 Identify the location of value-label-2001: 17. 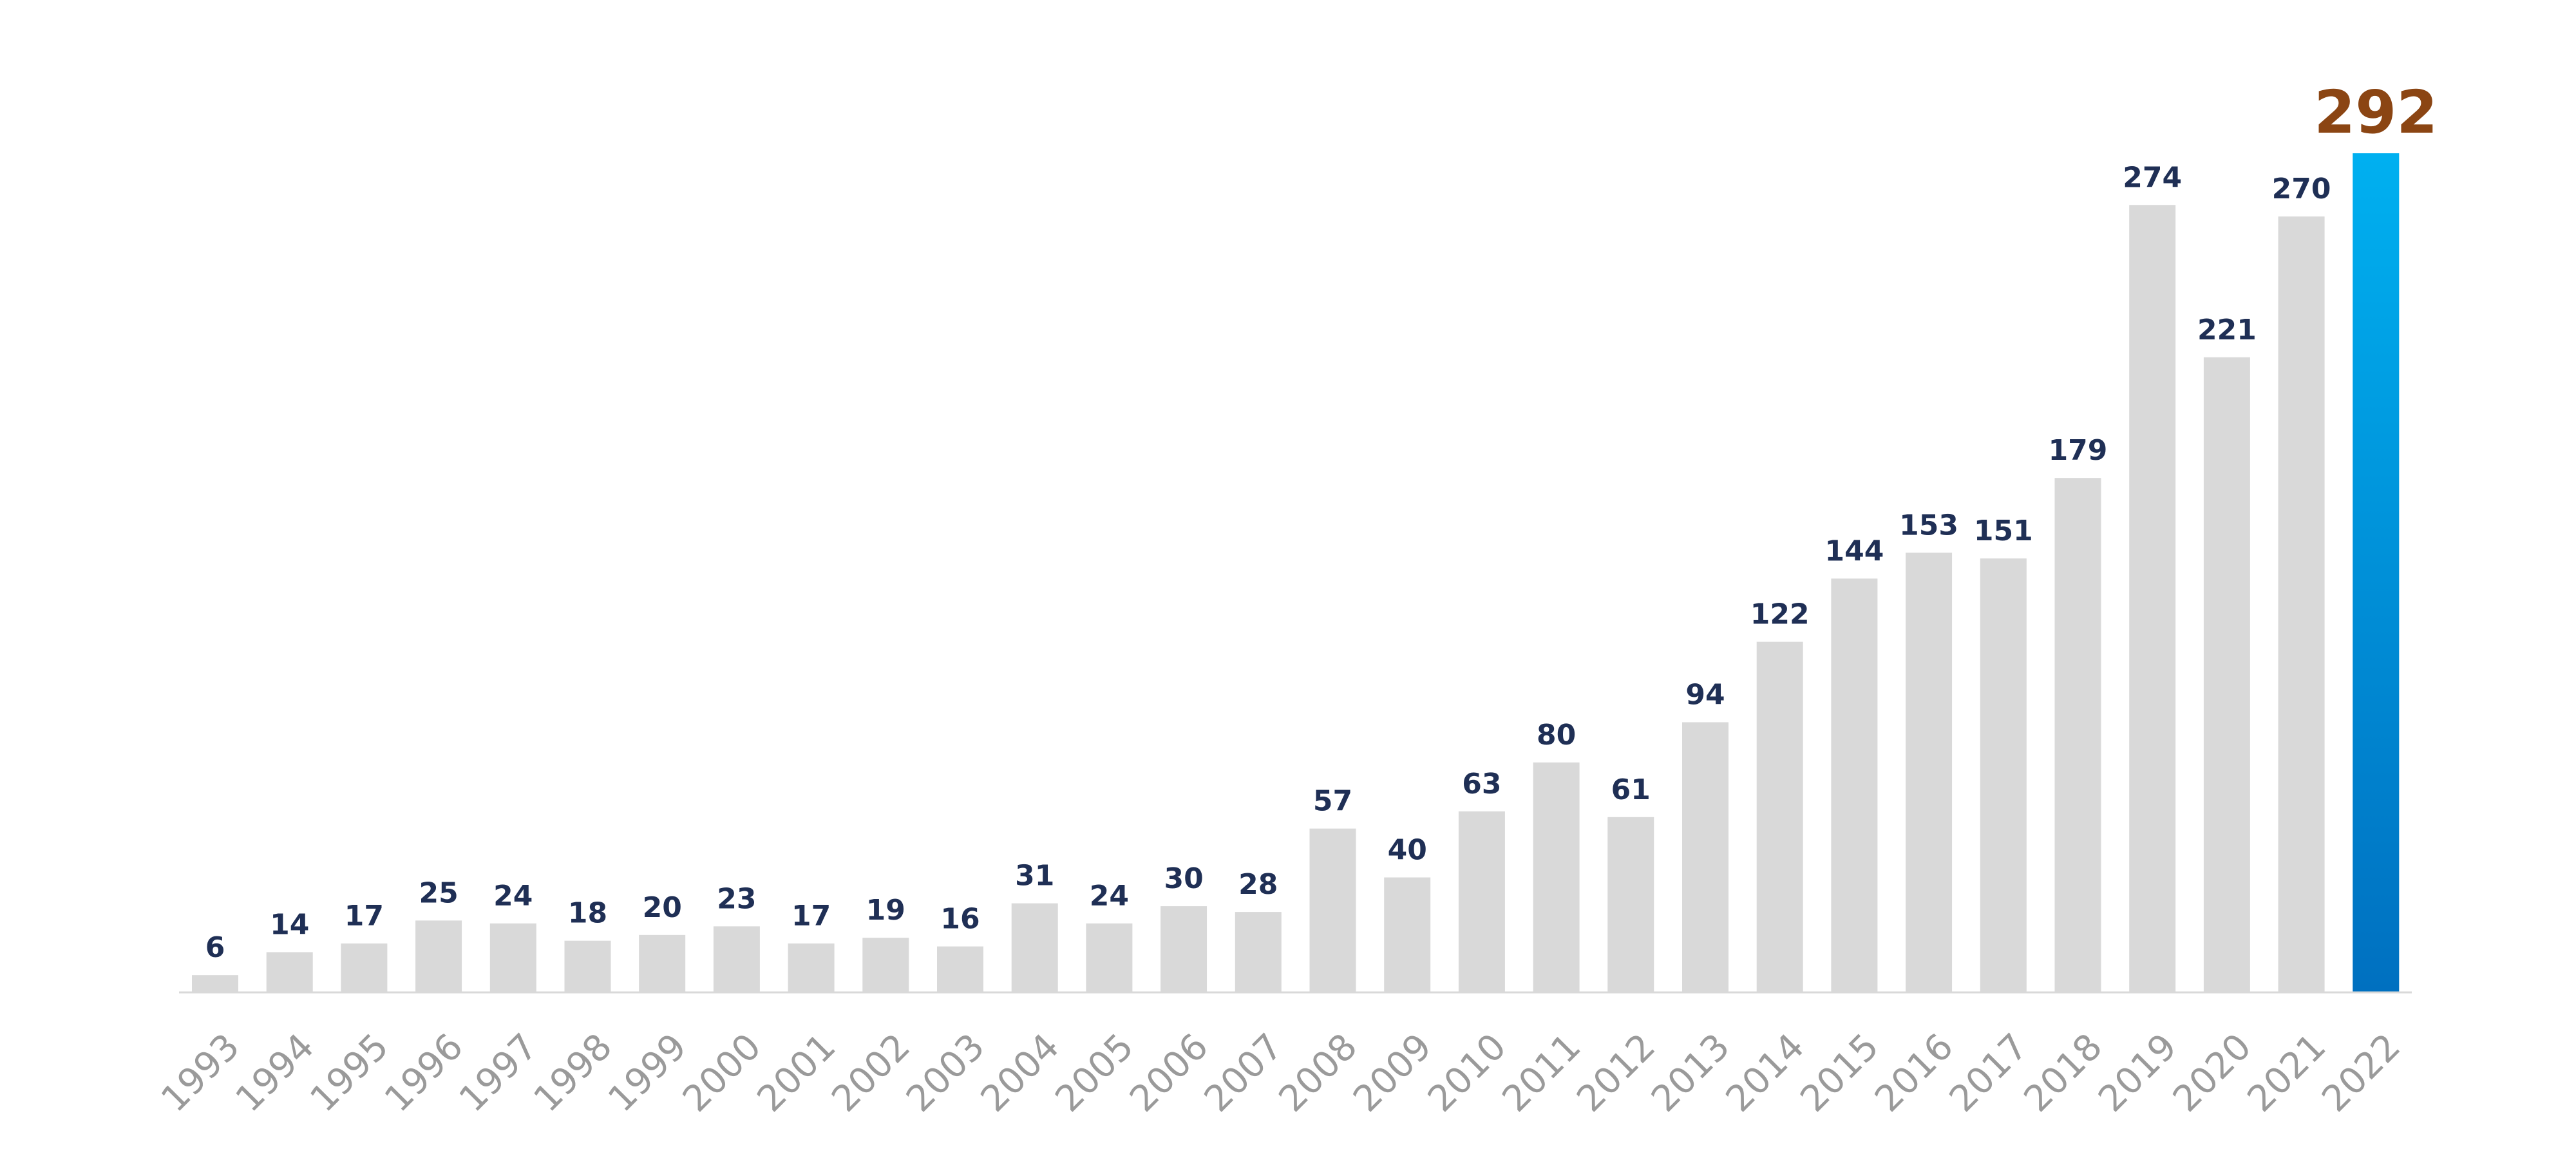
(811, 916).